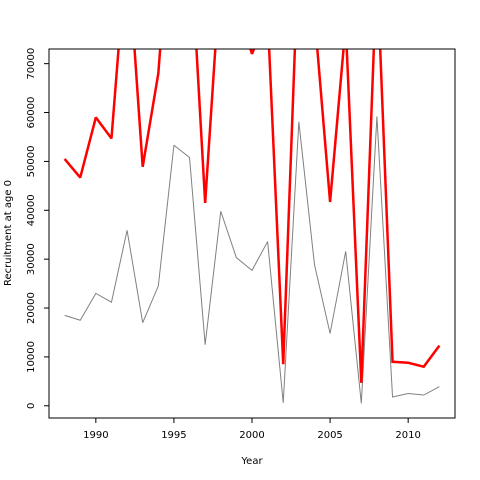  I want to click on y-tick-label: 20000, so click(31, 308).